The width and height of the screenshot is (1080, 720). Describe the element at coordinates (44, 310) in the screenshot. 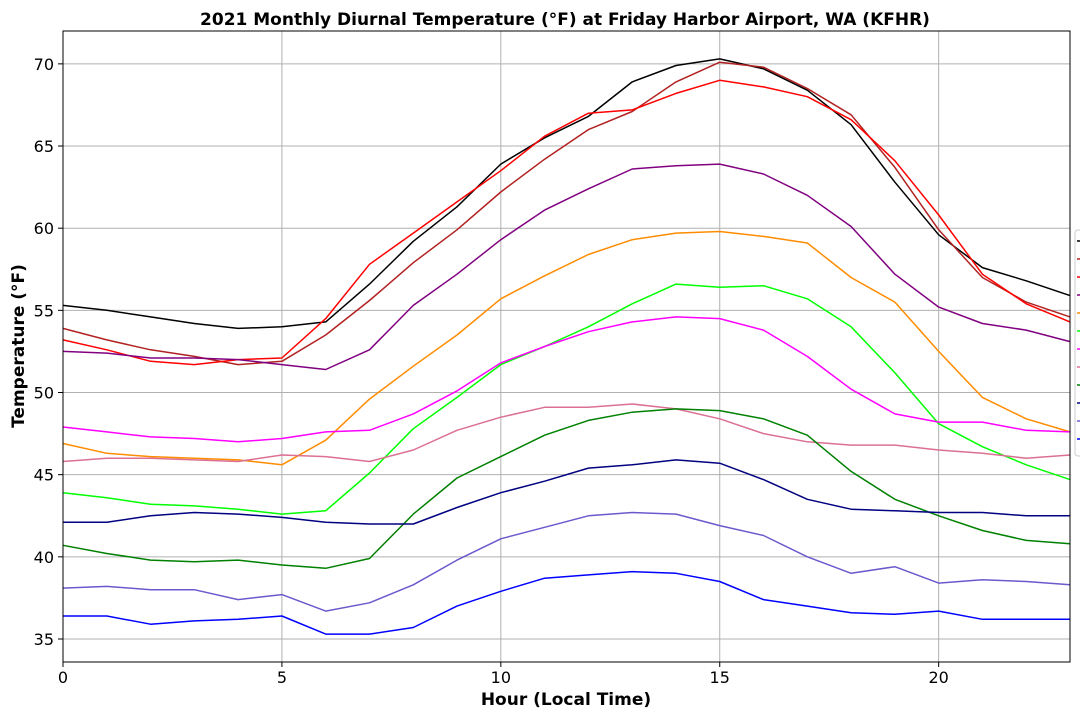

I see `y-tick-label: 55` at that location.